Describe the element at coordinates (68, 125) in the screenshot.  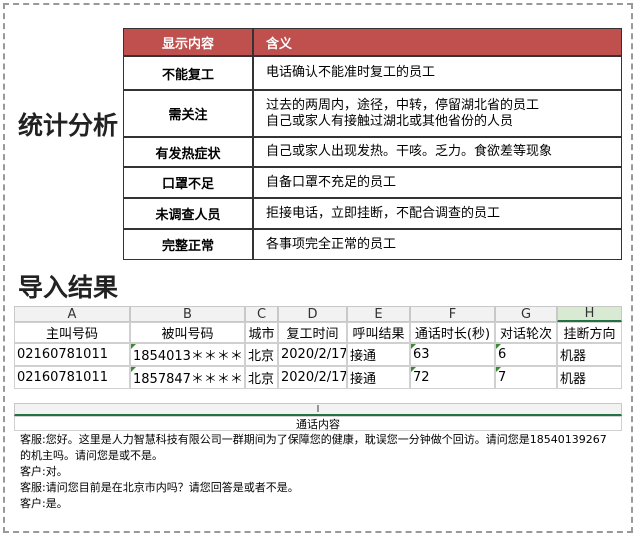
I see `section-title: 统计分析` at that location.